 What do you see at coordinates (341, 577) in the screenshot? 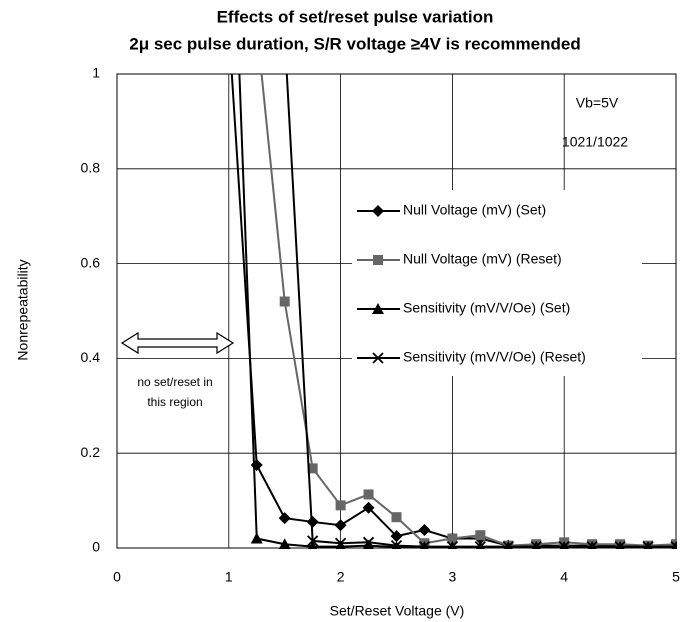
I see `x-tick-label: 2` at bounding box center [341, 577].